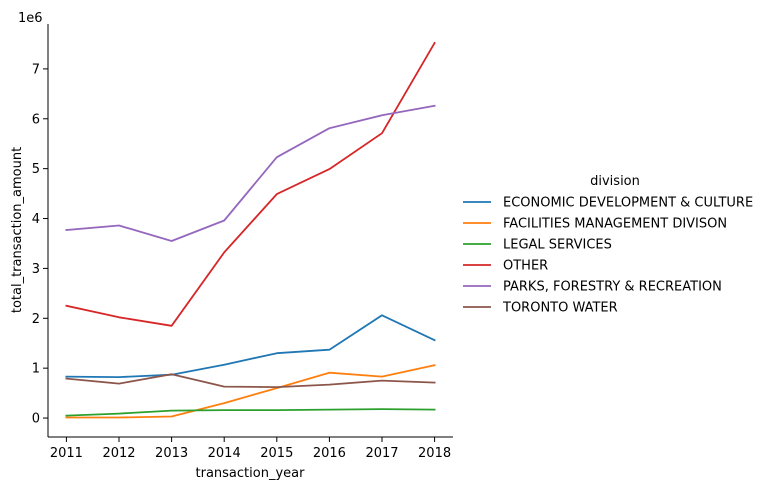 The width and height of the screenshot is (782, 490). What do you see at coordinates (36, 169) in the screenshot?
I see `y-tick-label: 5` at bounding box center [36, 169].